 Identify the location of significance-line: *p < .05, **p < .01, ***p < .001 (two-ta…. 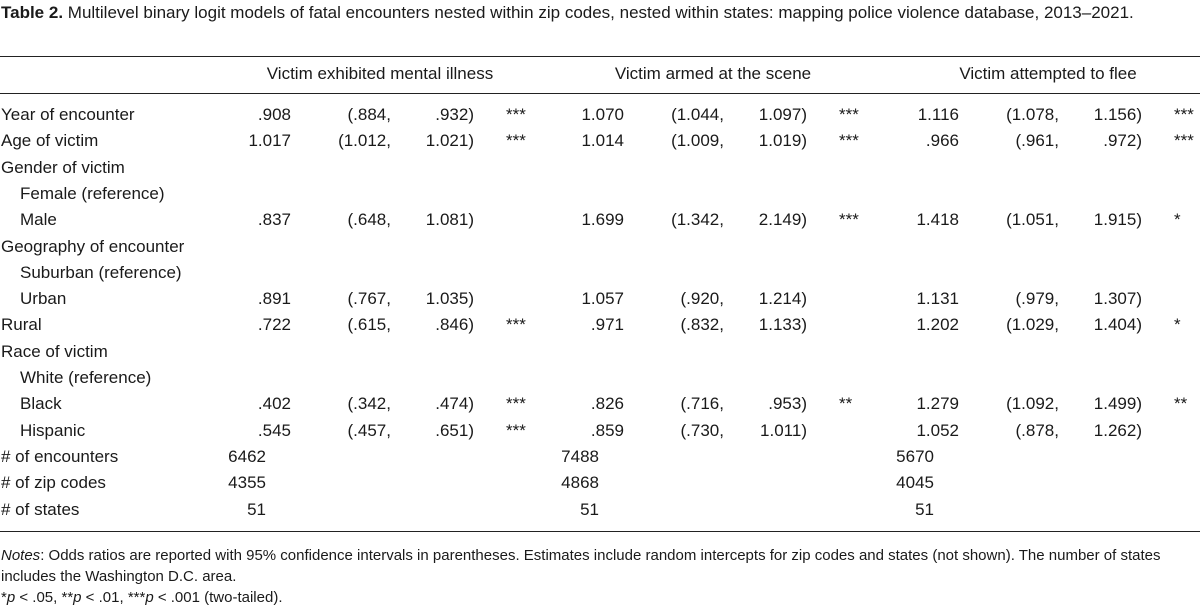
(599, 597).